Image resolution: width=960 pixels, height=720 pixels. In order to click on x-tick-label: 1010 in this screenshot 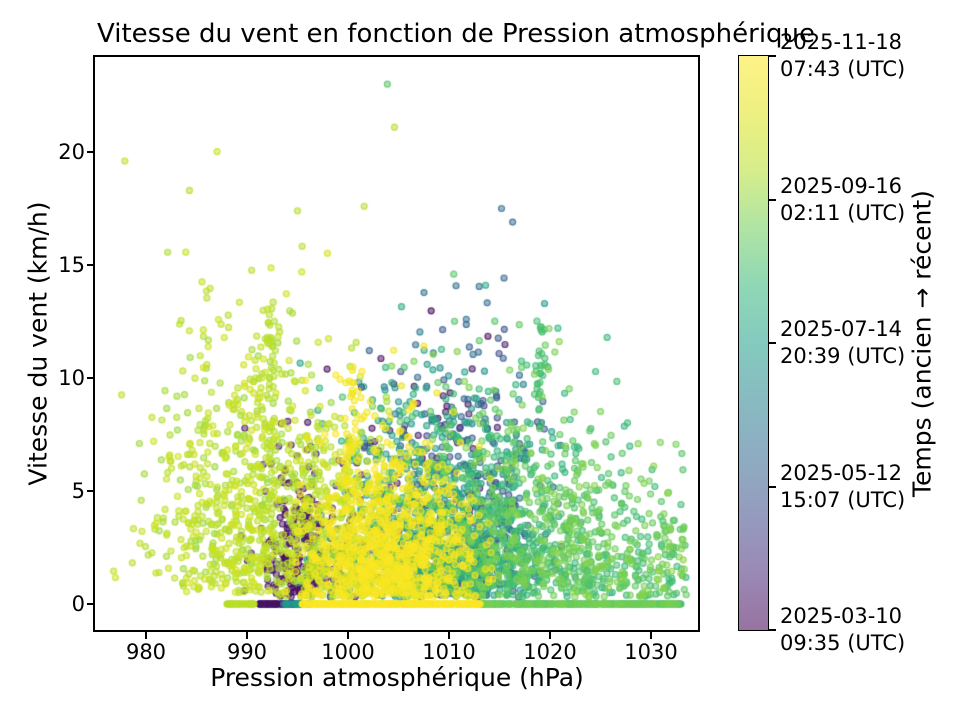, I will do `click(449, 652)`.